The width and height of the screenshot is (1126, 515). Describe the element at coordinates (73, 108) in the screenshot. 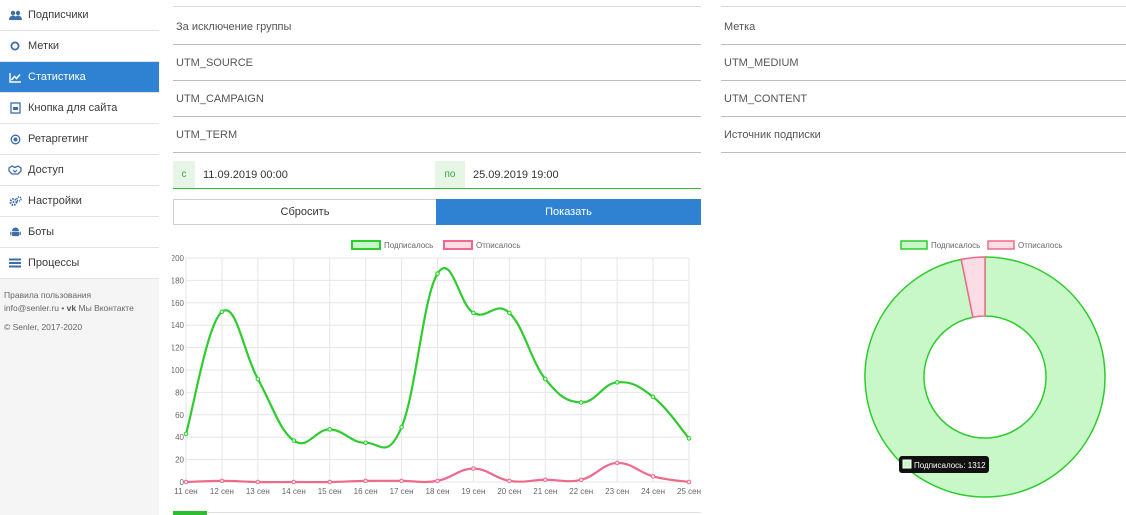

I see `sidebar-item-label: Кнопка для сайта` at that location.